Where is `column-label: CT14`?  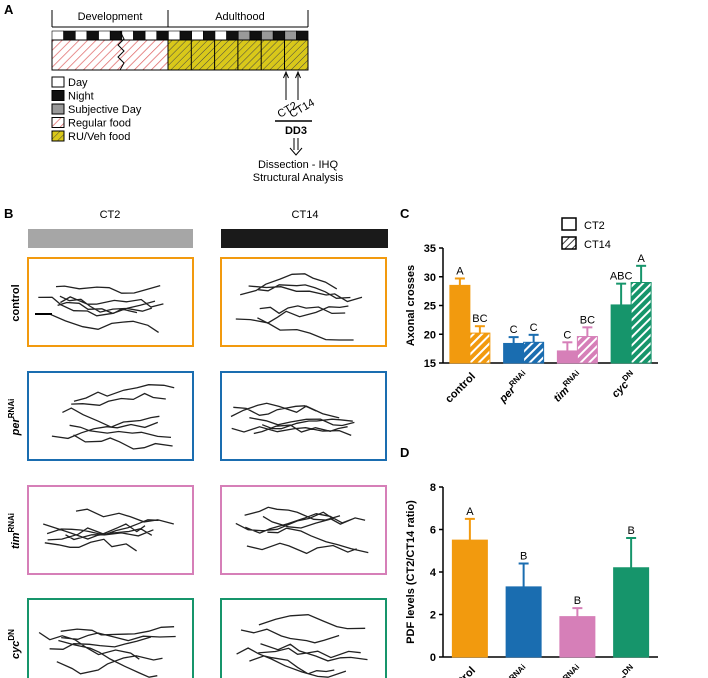 column-label: CT14 is located at coordinates (305, 215).